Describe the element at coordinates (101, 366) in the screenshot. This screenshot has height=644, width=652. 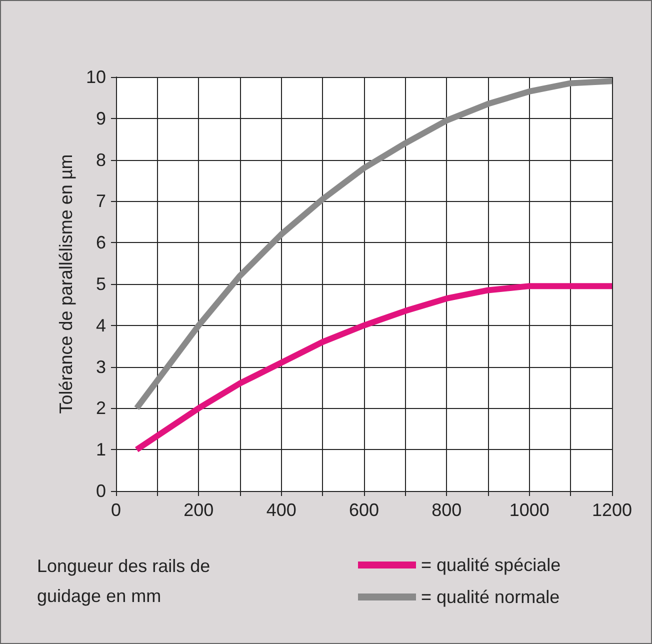
I see `y-tick-label: 3` at that location.